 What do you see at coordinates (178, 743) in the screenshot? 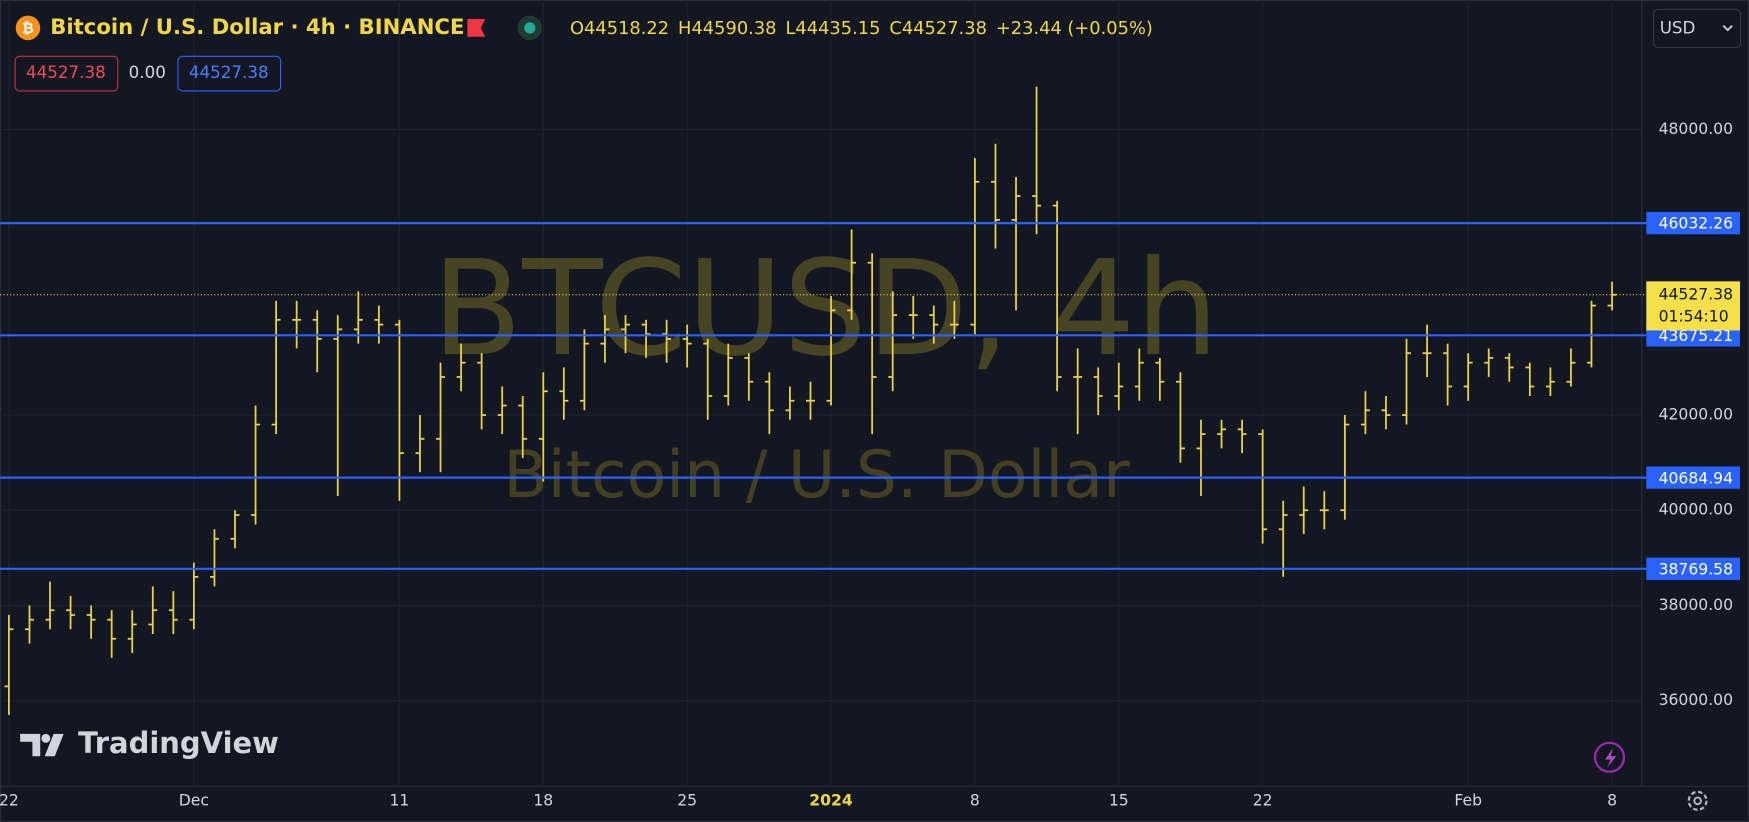
I see `brand-name: TradingView` at bounding box center [178, 743].